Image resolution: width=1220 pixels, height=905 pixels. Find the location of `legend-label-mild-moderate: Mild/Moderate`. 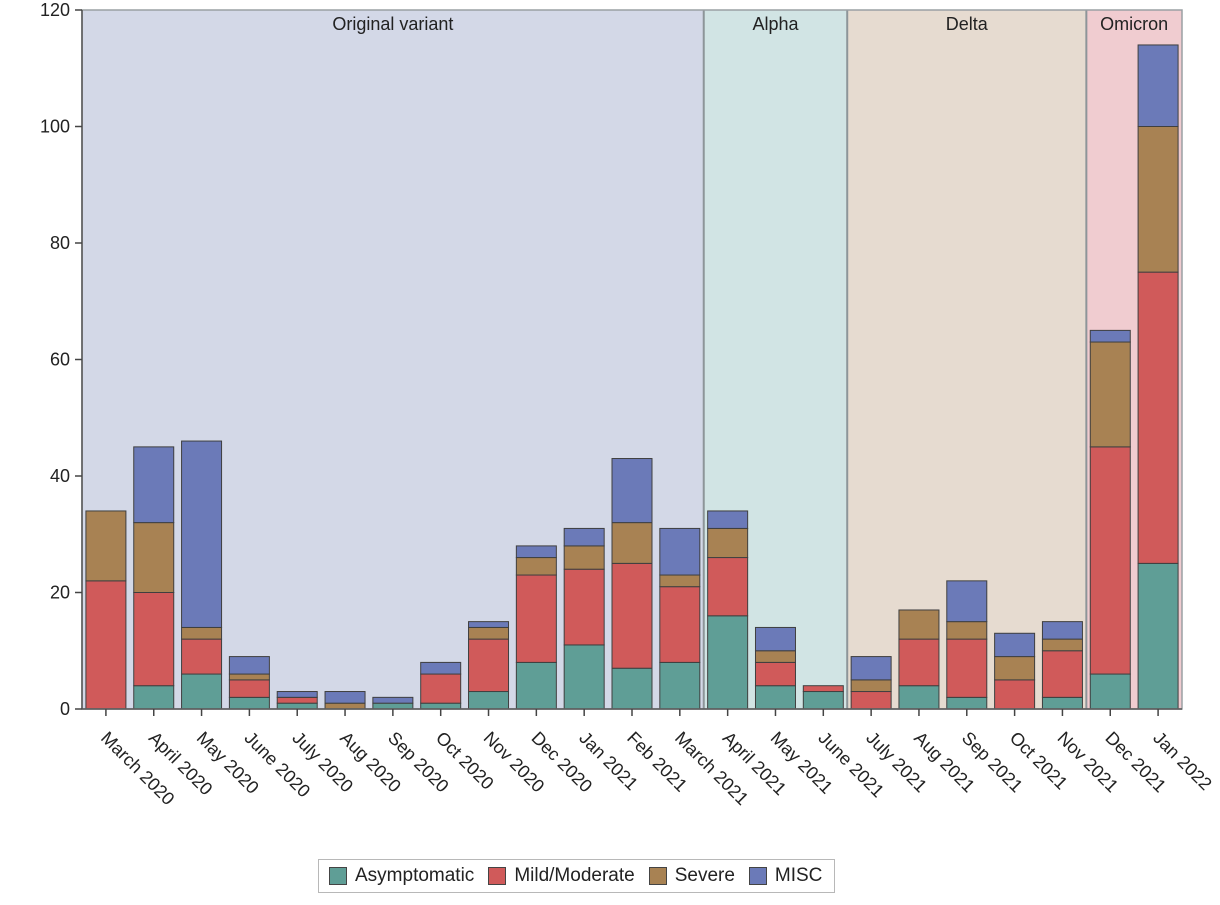

legend-label-mild-moderate: Mild/Moderate is located at coordinates (574, 875).